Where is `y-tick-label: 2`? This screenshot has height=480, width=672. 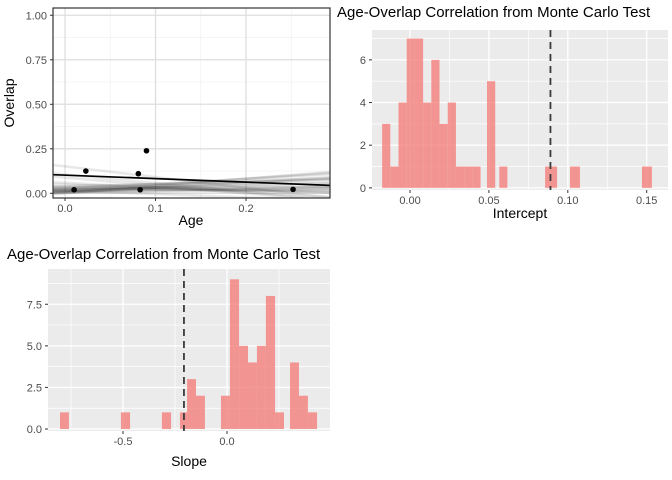
y-tick-label: 2 is located at coordinates (363, 146).